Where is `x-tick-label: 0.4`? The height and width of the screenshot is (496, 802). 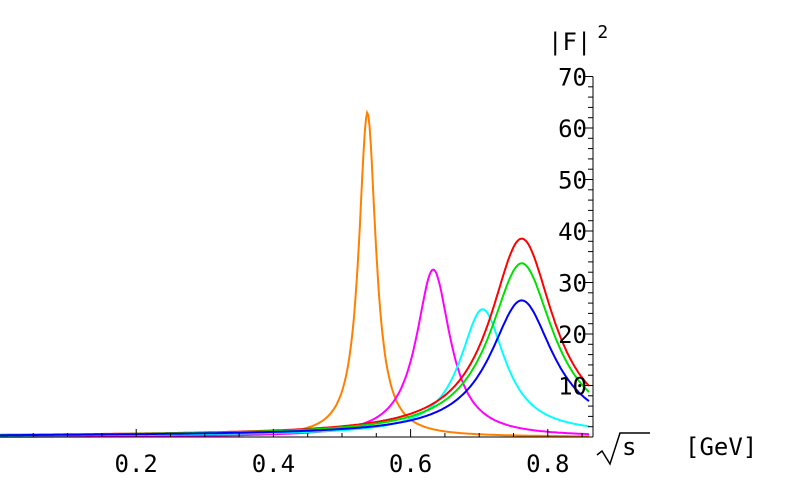
x-tick-label: 0.4 is located at coordinates (273, 464).